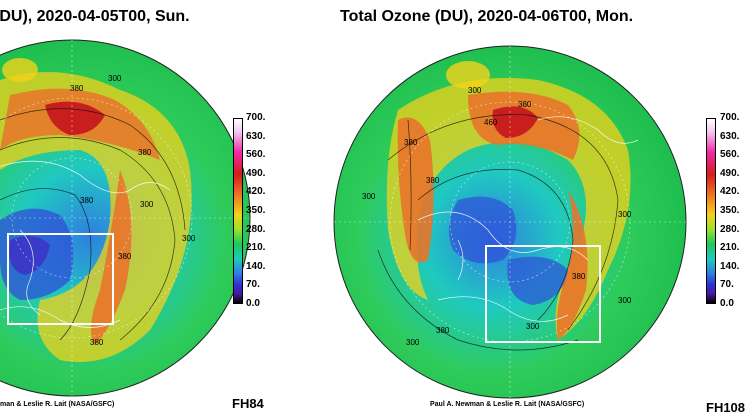 Image resolution: width=746 pixels, height=419 pixels. Describe the element at coordinates (487, 16) in the screenshot. I see `map-title-right: Total Ozone (DU), 2020-04-06T00, Mon.` at that location.